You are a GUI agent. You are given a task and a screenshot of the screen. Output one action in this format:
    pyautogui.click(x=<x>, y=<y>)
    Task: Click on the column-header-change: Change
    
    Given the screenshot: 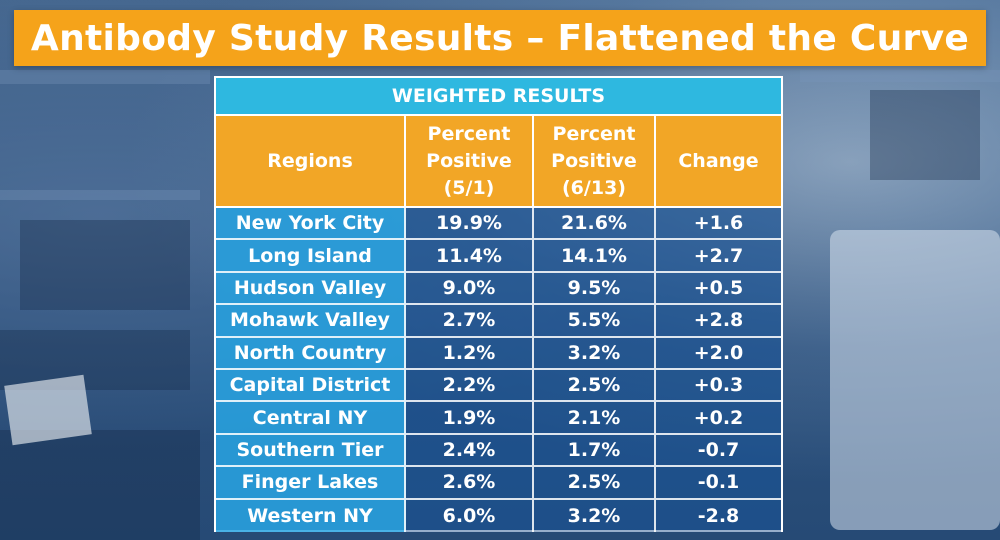 What is the action you would take?
    pyautogui.click(x=718, y=162)
    